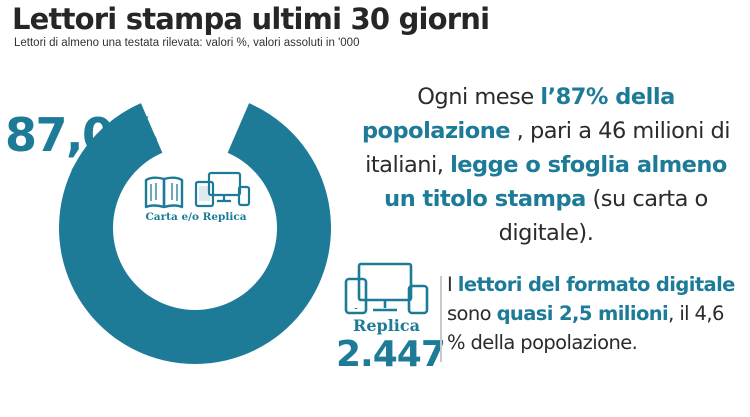  What do you see at coordinates (441, 319) in the screenshot?
I see `separator` at bounding box center [441, 319].